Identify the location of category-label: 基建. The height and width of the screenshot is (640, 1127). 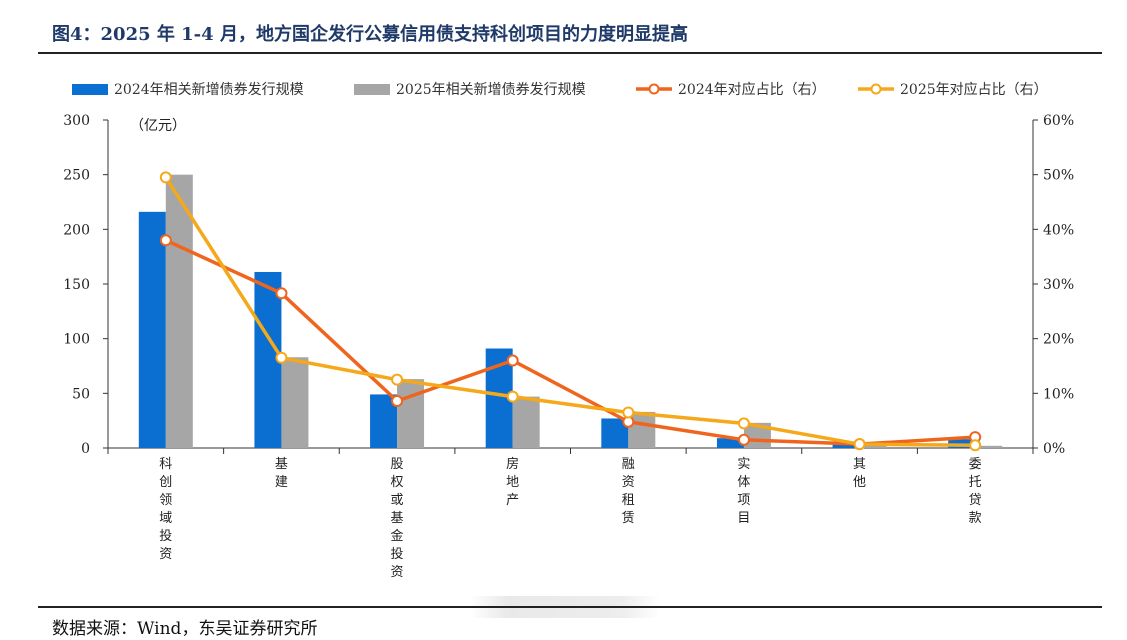
(281, 473).